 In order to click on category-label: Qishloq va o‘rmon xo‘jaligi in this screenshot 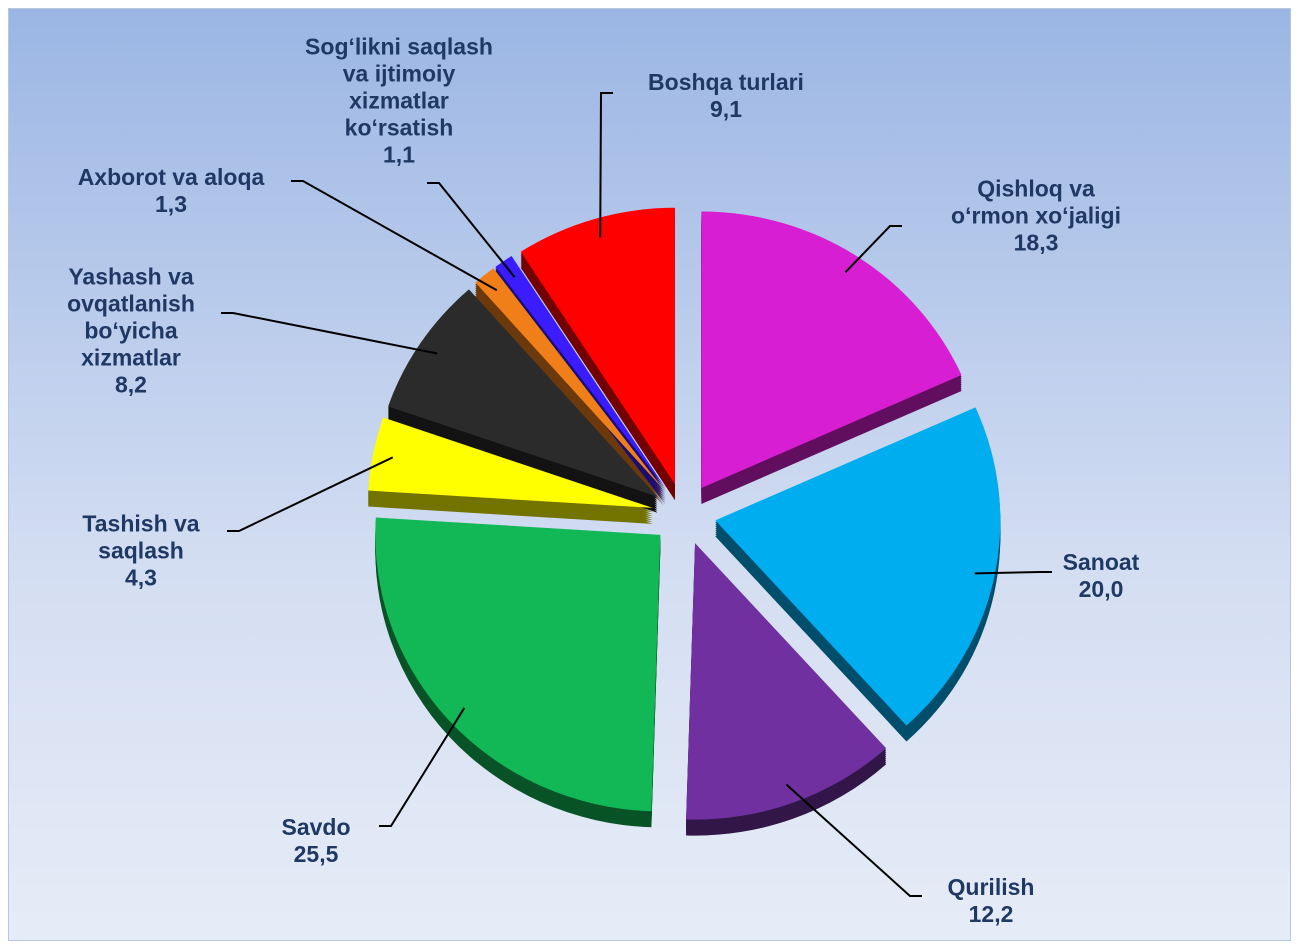, I will do `click(1036, 202)`.